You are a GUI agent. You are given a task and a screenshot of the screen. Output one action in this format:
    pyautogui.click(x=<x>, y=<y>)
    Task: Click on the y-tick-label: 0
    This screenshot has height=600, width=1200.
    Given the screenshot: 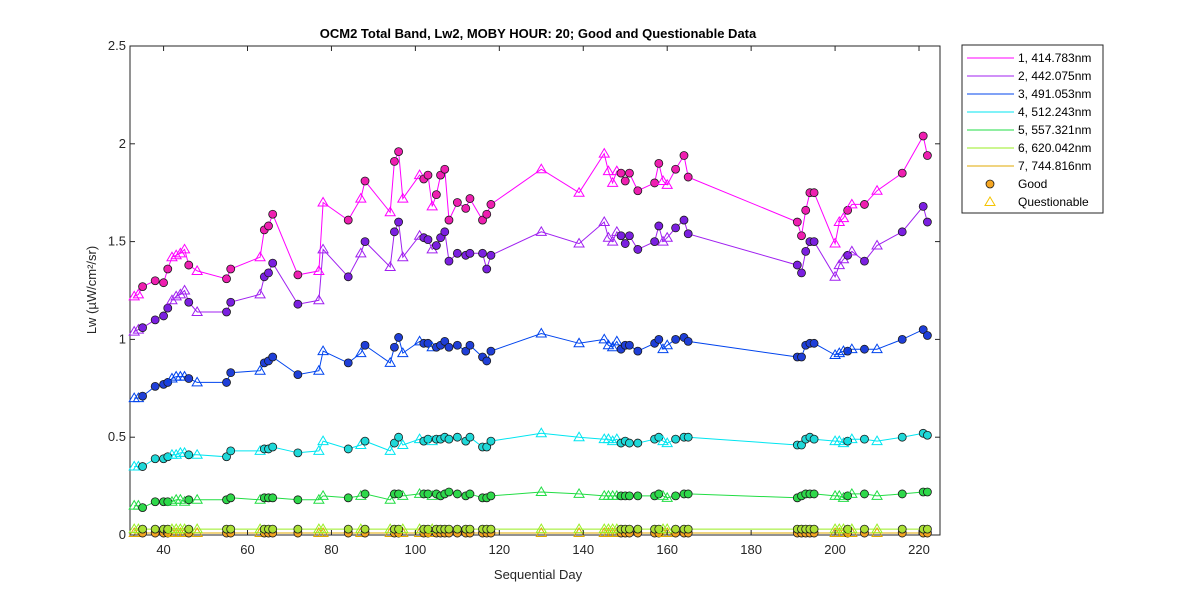 What is the action you would take?
    pyautogui.click(x=122, y=534)
    